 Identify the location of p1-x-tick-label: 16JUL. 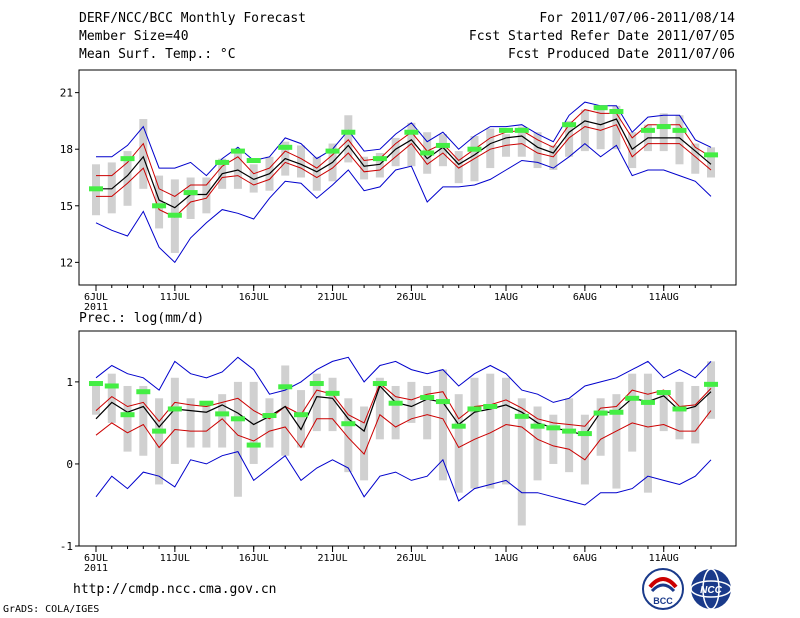
(254, 297).